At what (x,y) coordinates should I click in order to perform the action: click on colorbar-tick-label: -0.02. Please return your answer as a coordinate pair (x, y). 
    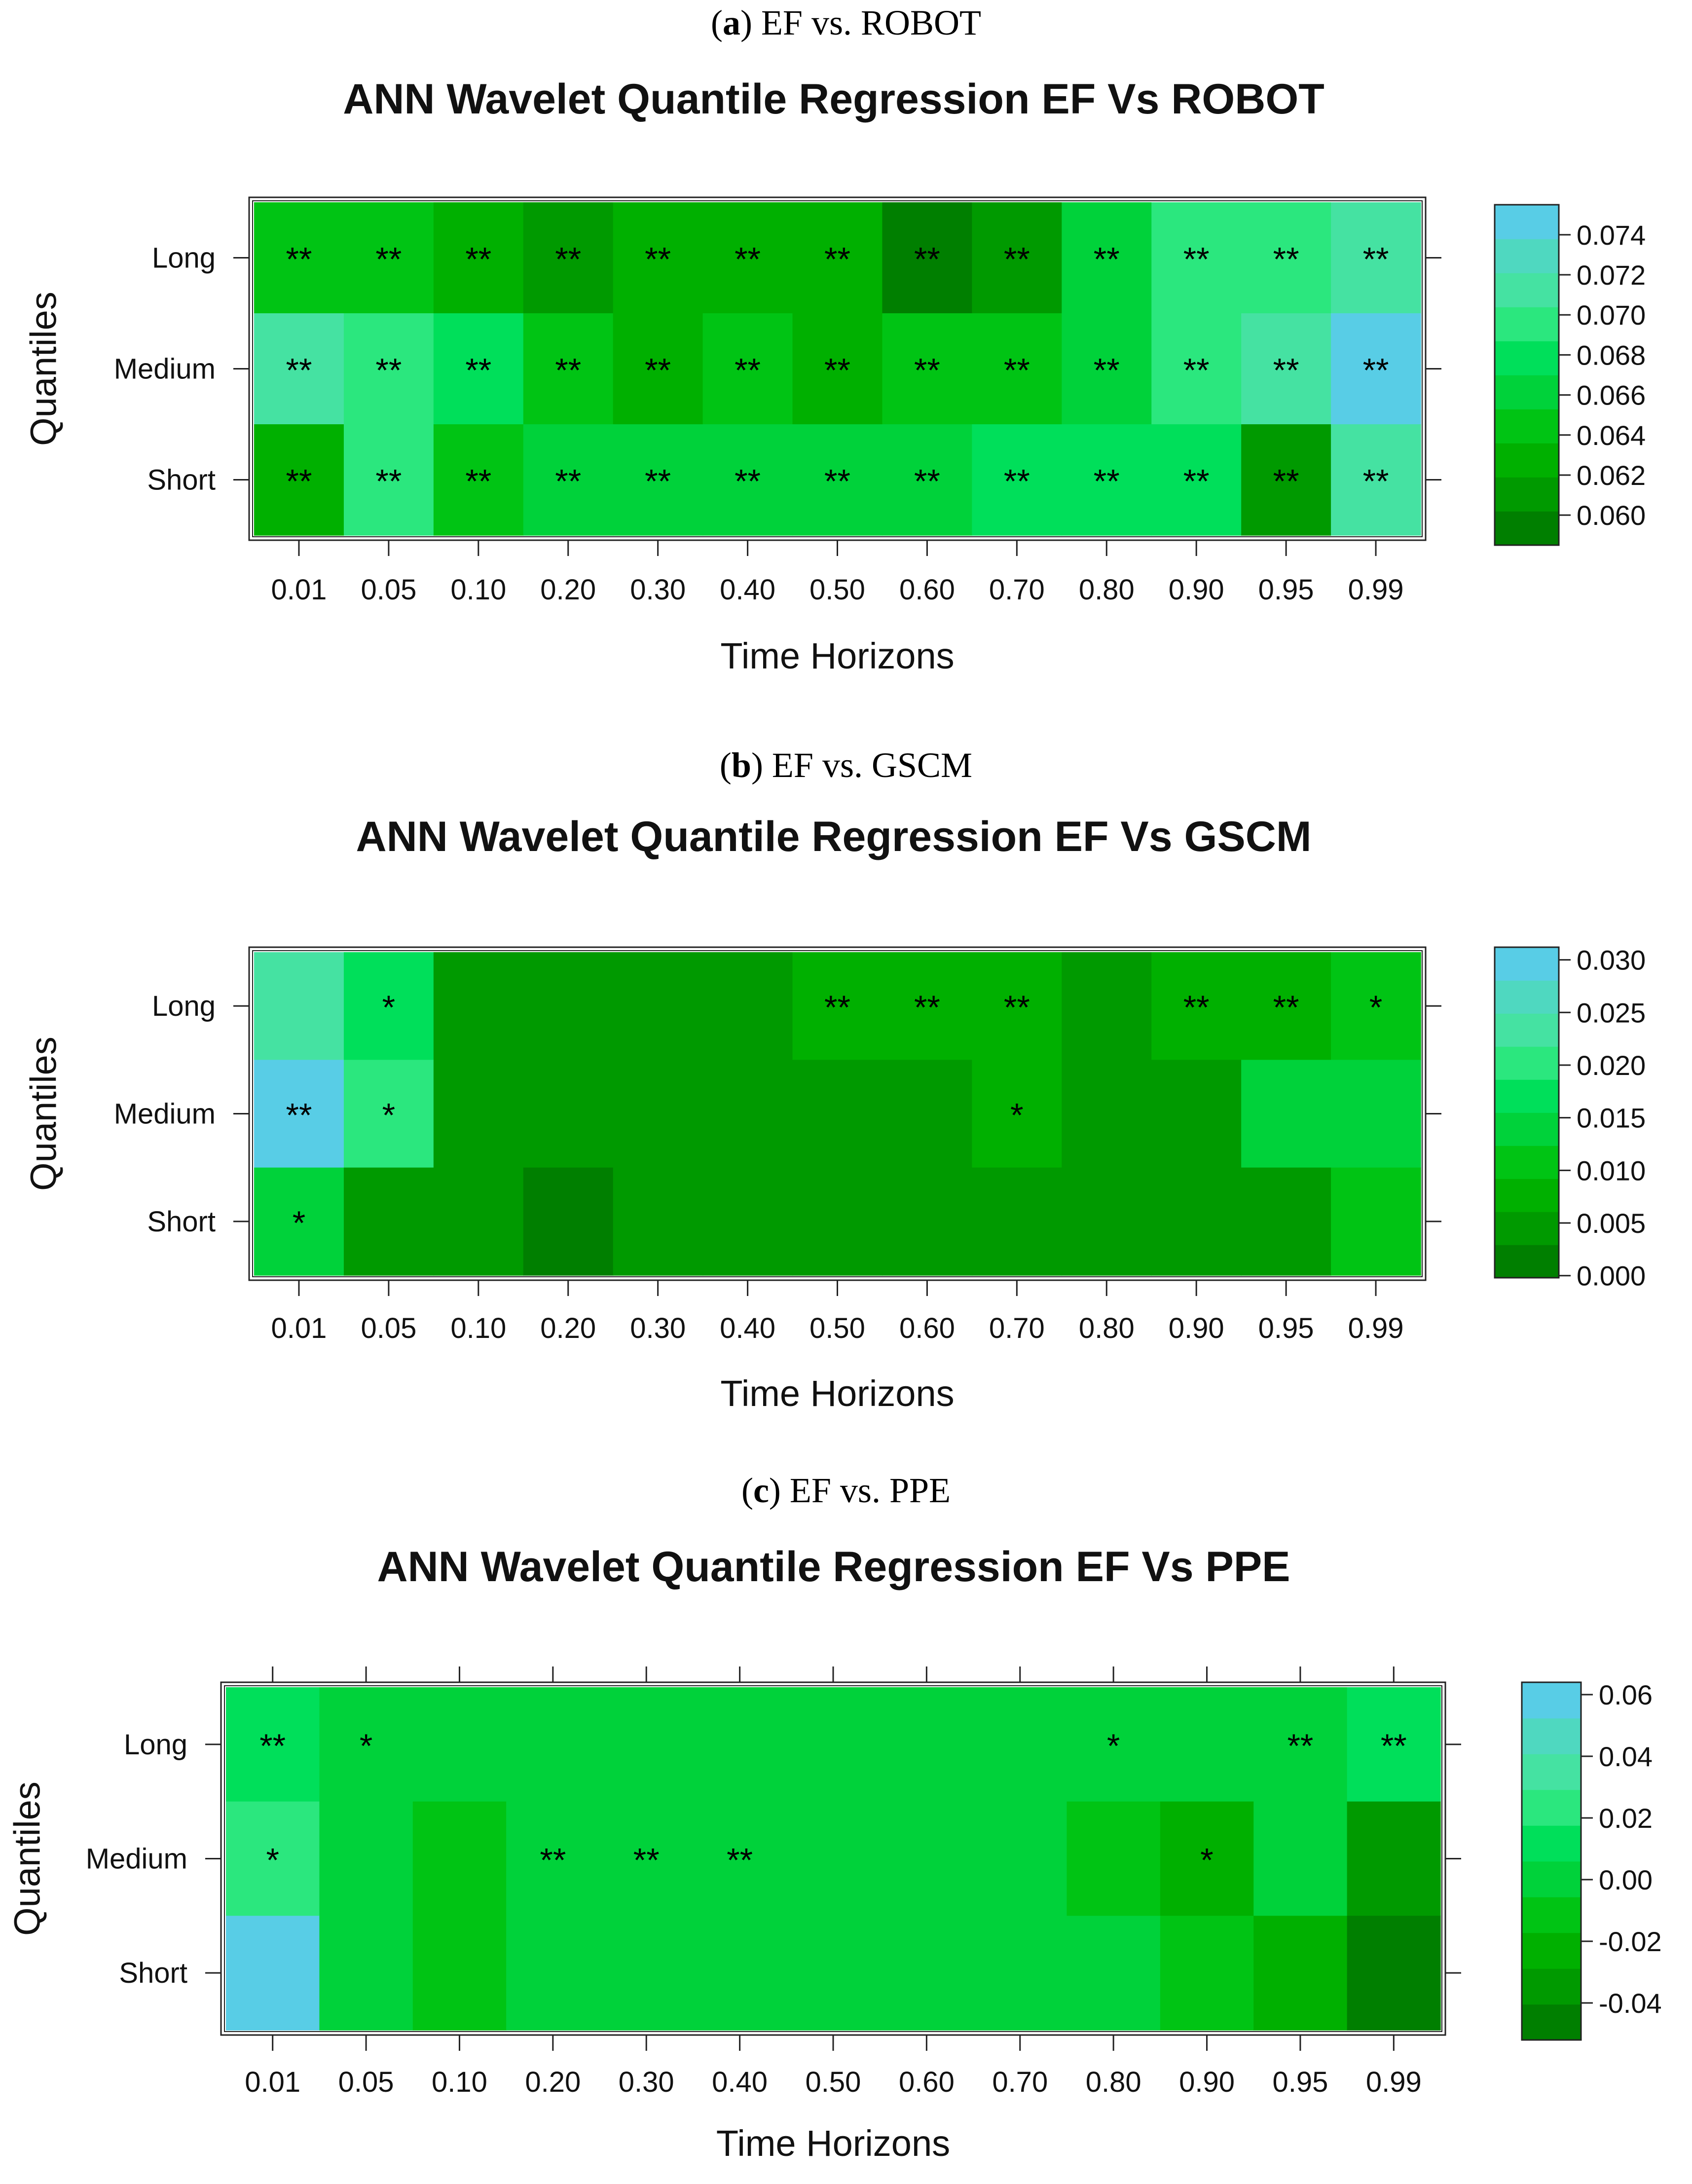
    Looking at the image, I should click on (1631, 1941).